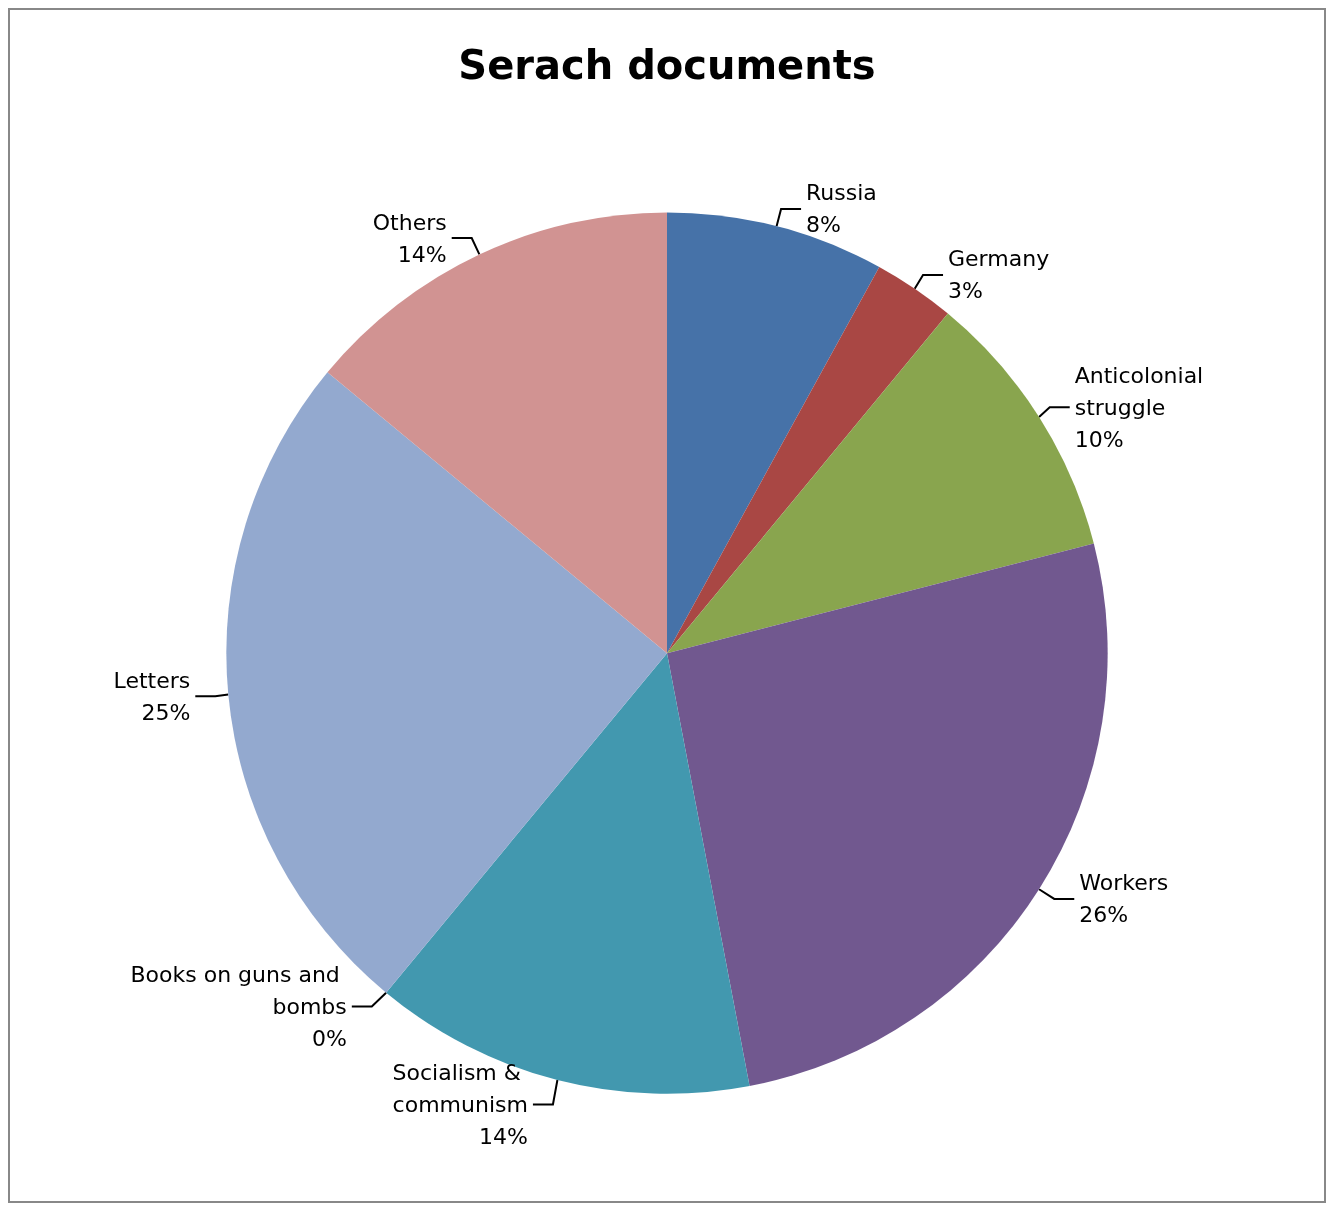  I want to click on slice-label: Socialism & communism, so click(460, 1089).